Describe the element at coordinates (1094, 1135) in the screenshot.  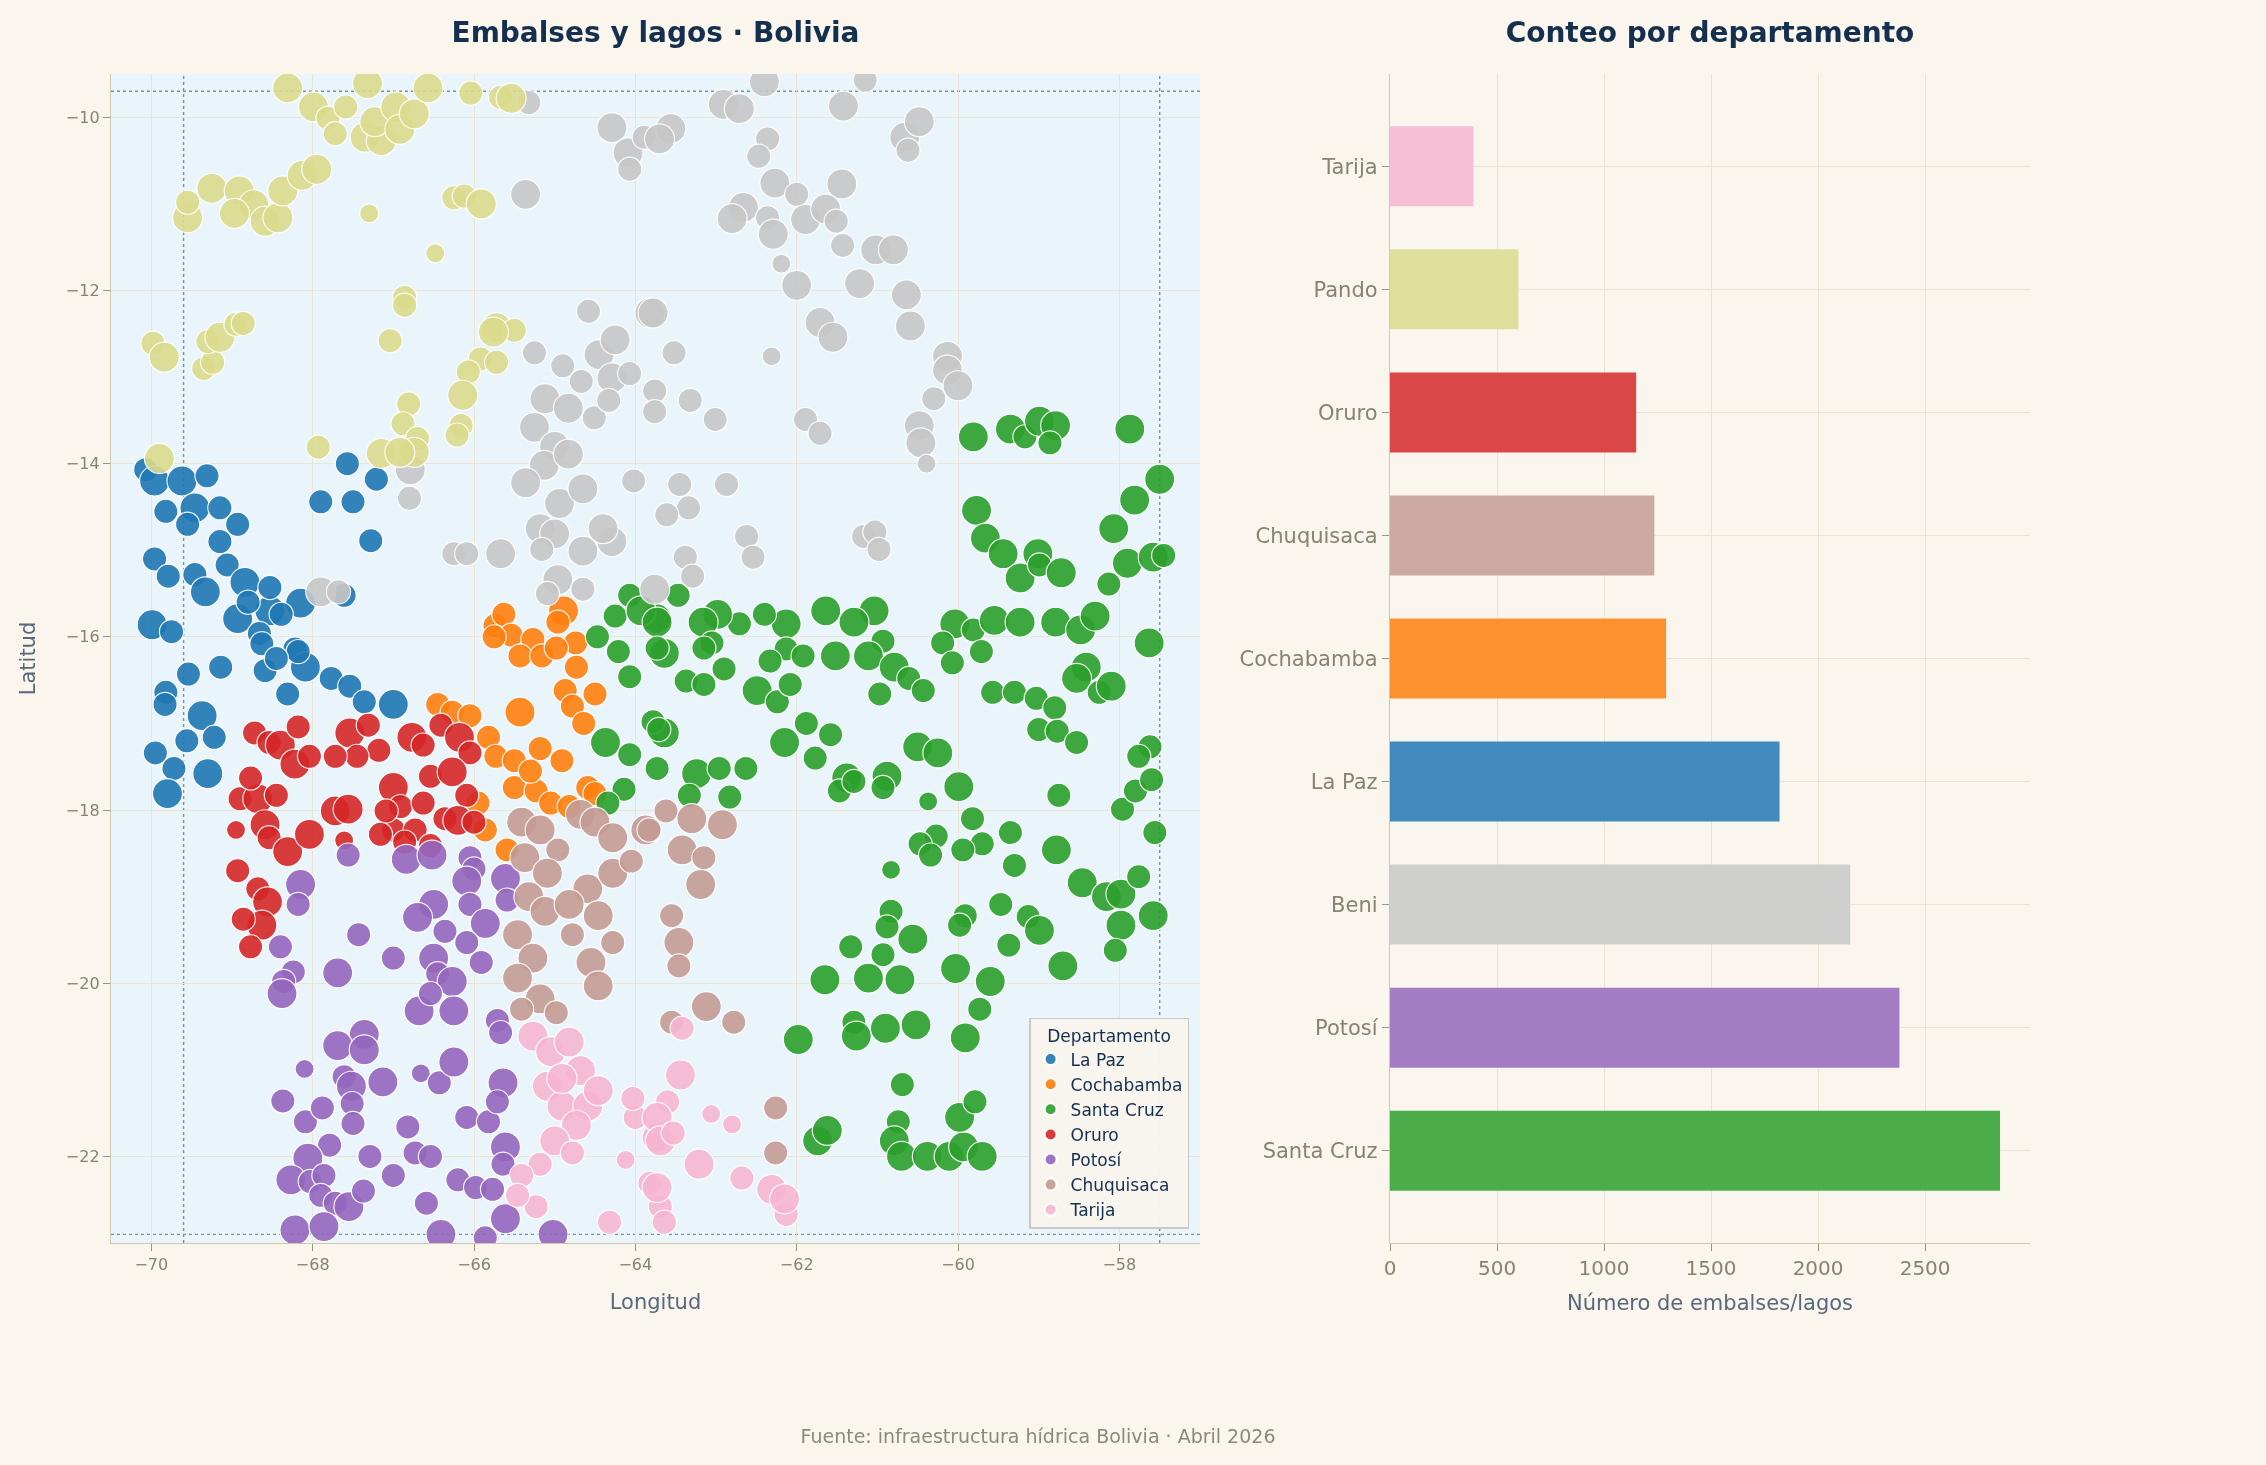
I see `legend-label: Oruro` at that location.